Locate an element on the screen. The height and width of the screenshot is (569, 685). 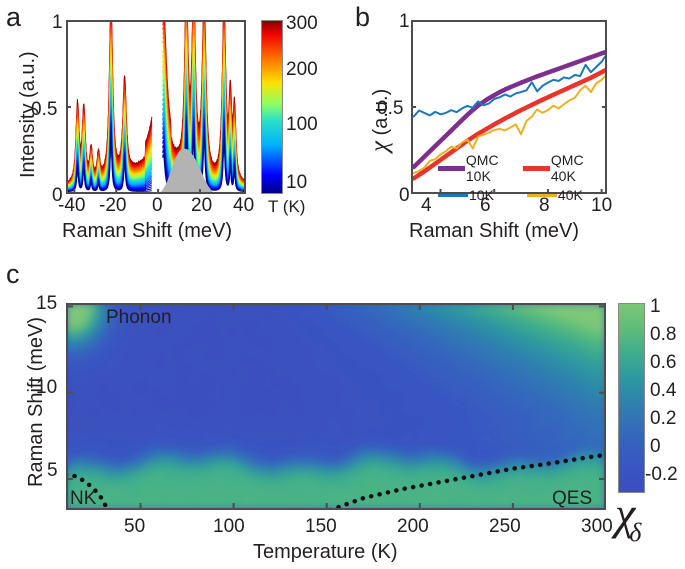
panel-a-xtick-20: 20 is located at coordinates (202, 205).